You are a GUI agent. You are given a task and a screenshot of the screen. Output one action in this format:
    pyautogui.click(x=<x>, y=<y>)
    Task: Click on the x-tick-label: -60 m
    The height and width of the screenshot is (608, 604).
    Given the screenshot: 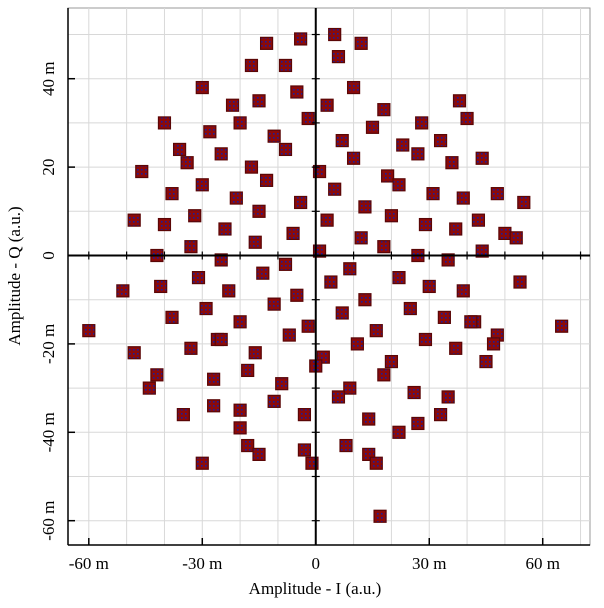 What is the action you would take?
    pyautogui.click(x=89, y=563)
    